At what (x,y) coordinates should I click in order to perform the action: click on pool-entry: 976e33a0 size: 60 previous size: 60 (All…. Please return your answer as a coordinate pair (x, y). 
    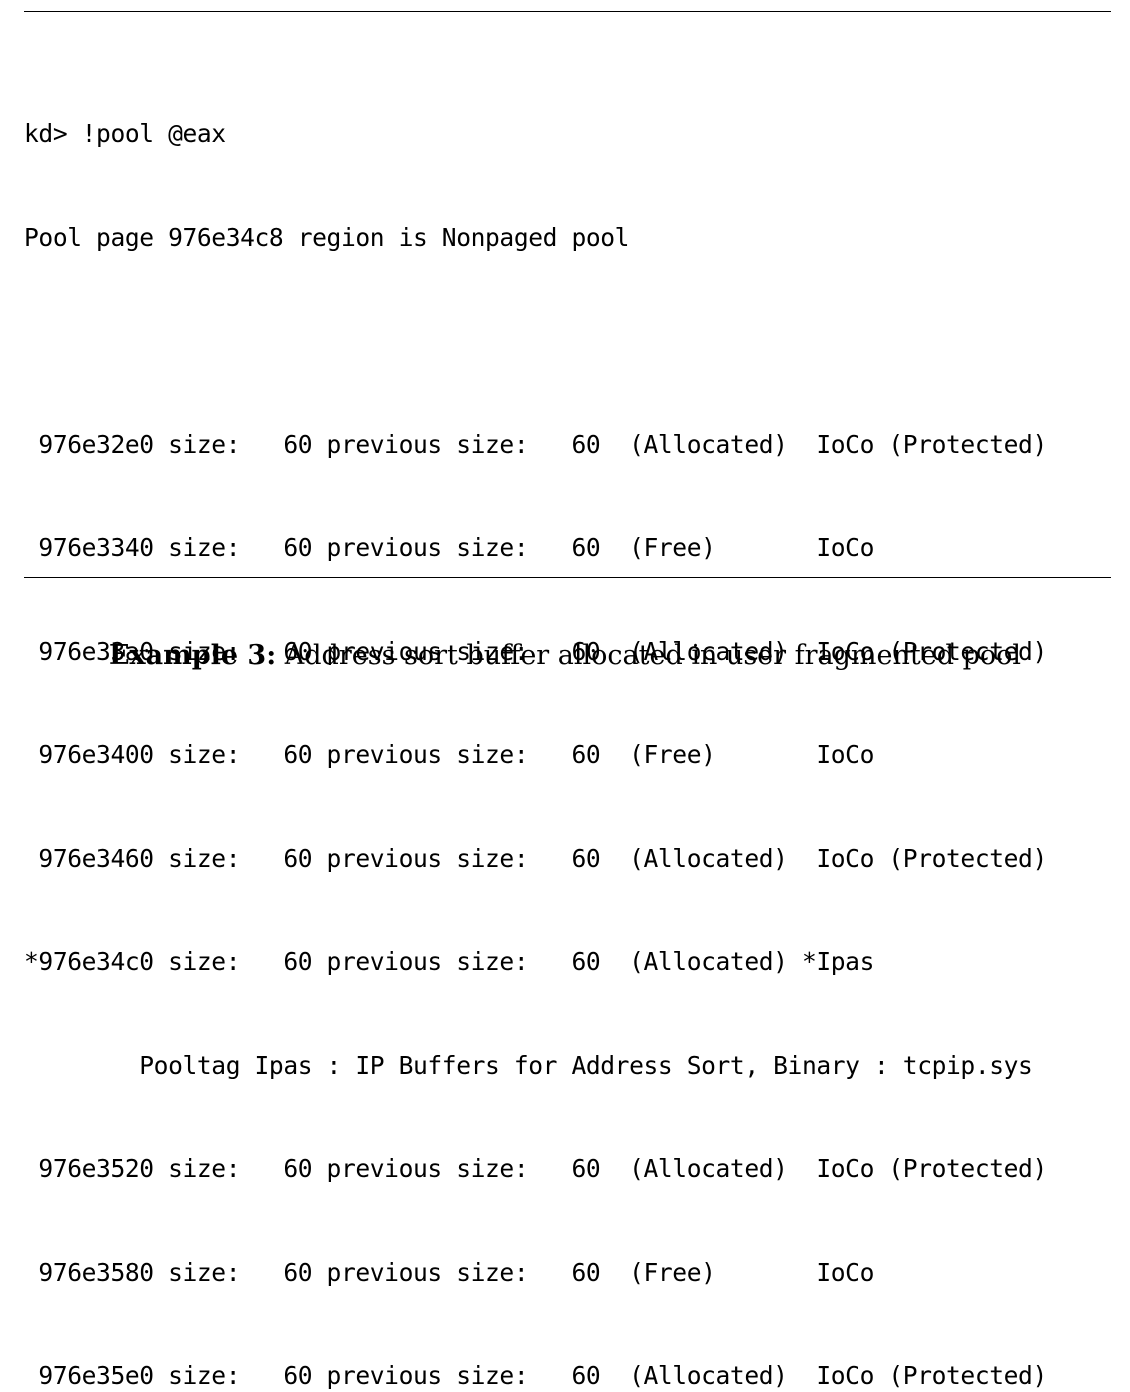
    Looking at the image, I should click on (535, 651).